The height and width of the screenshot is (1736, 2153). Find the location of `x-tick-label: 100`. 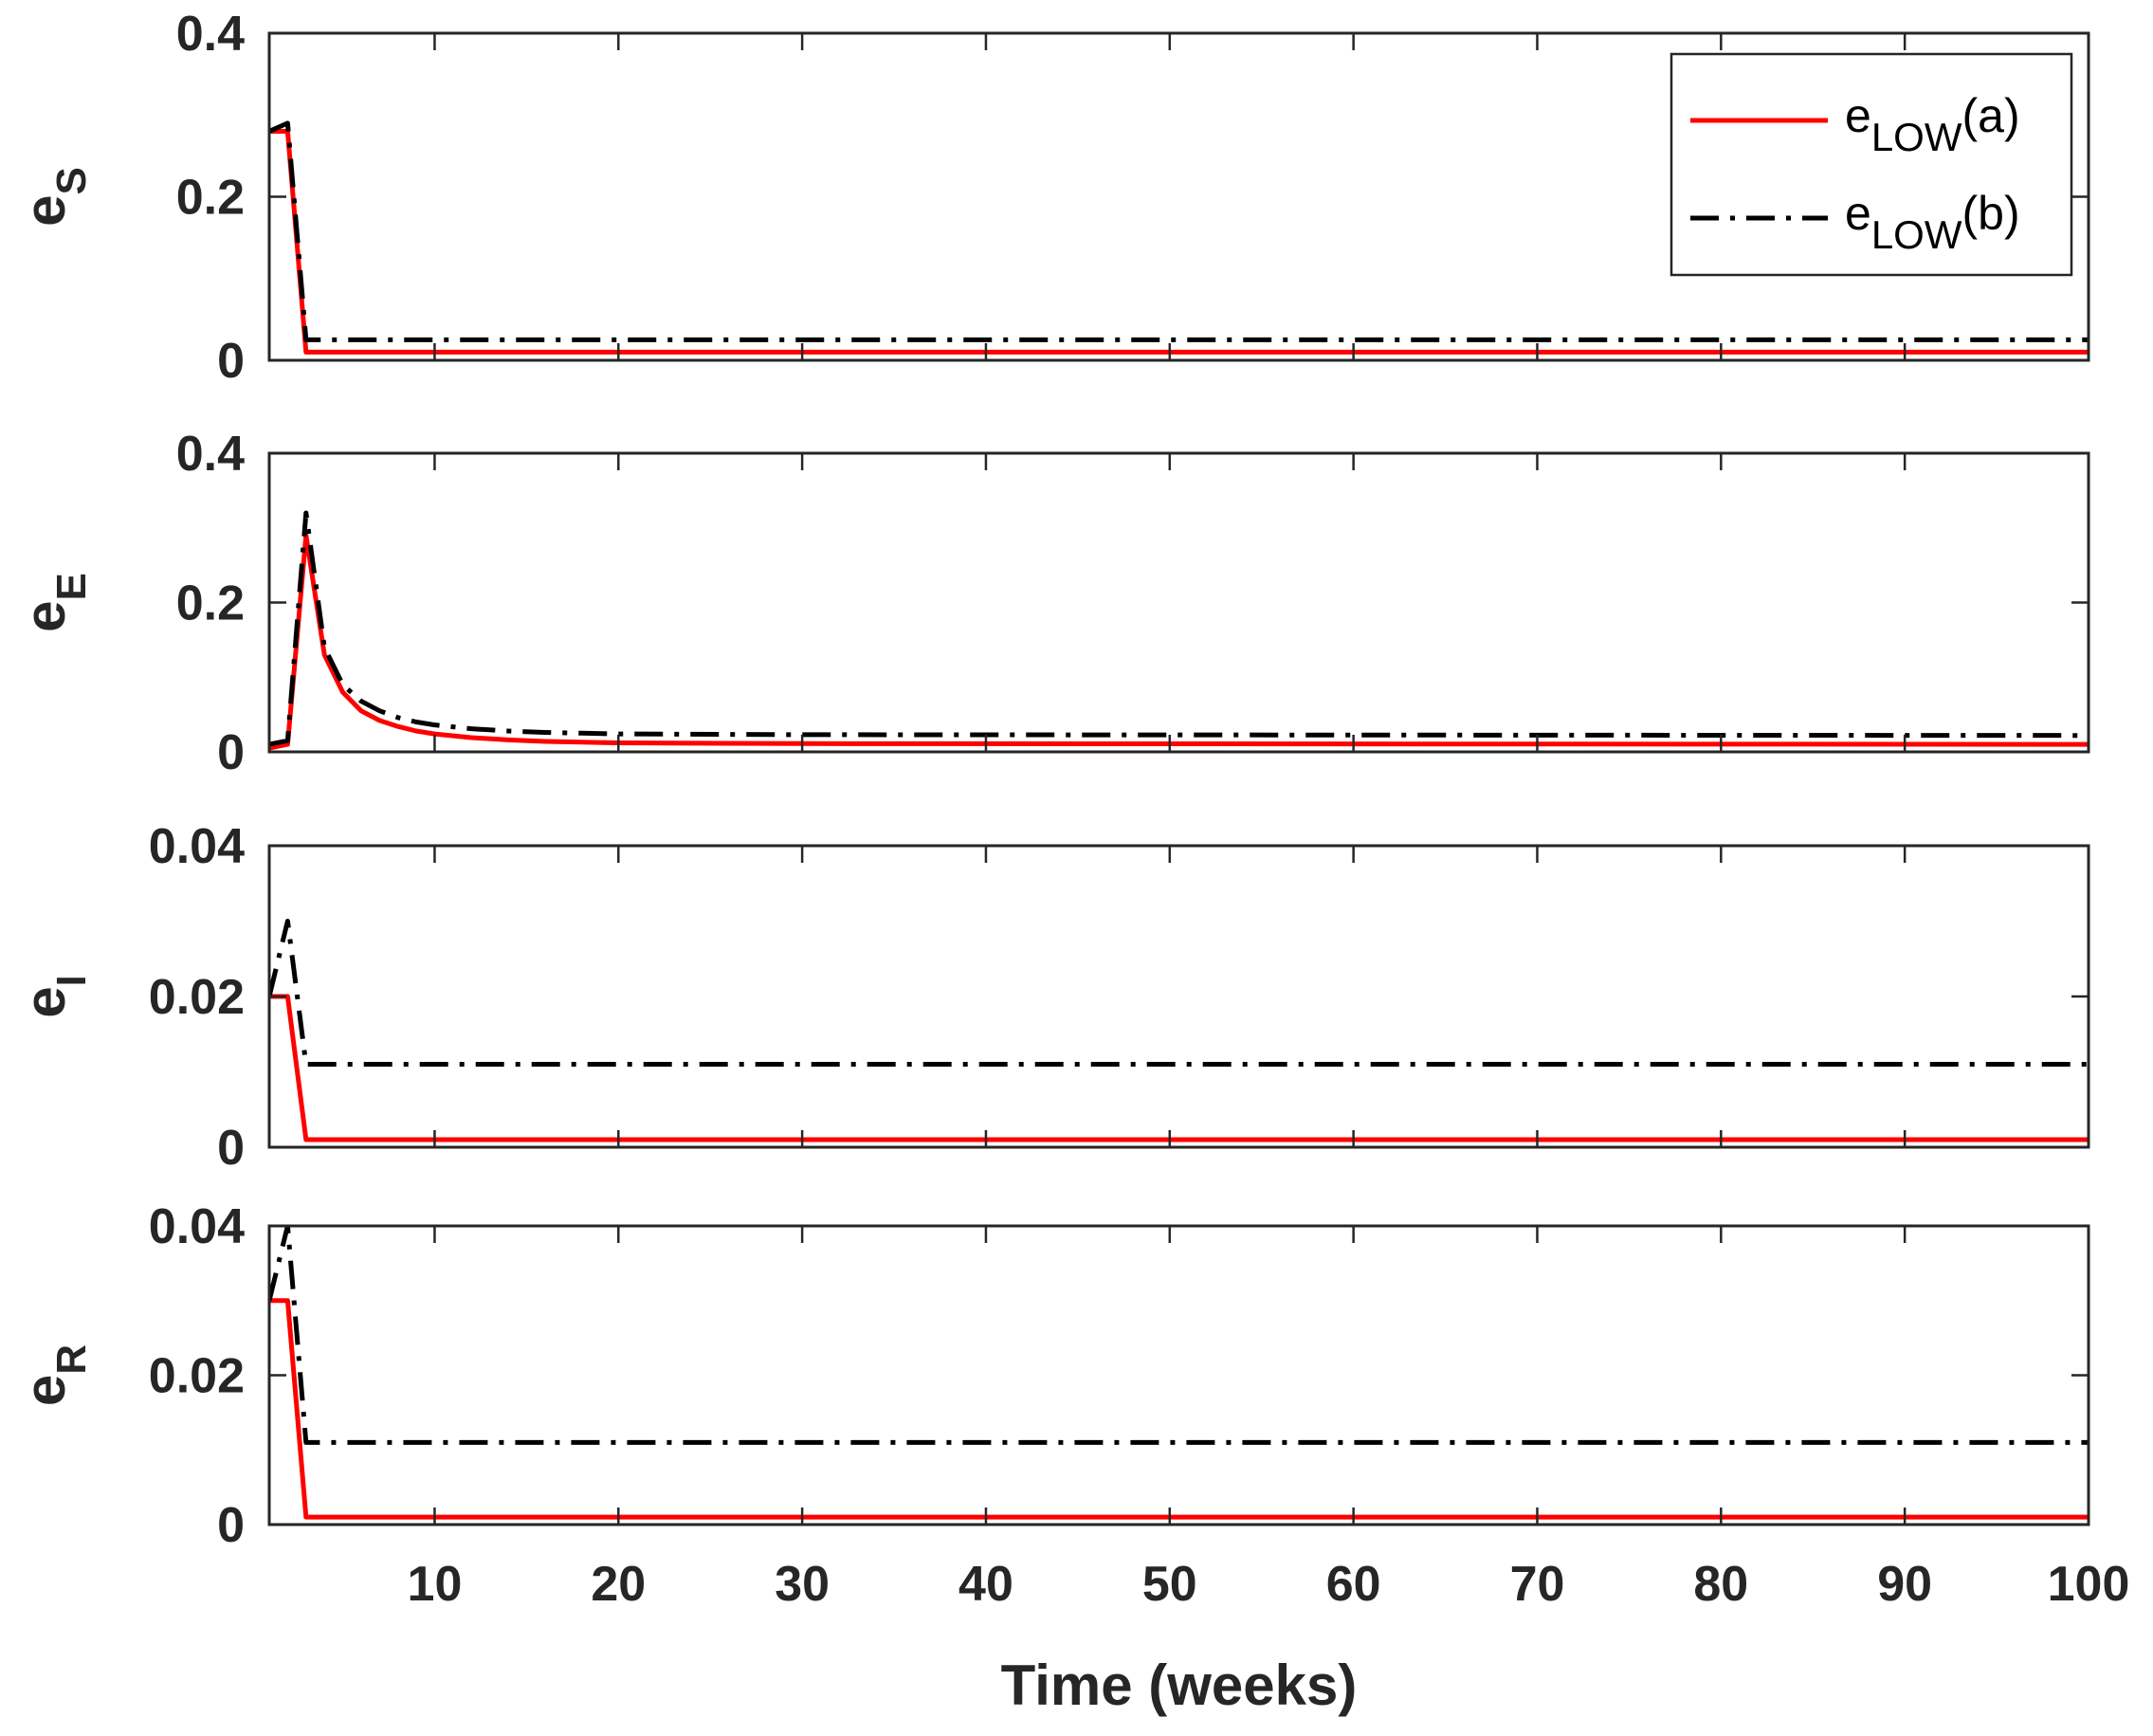

x-tick-label: 100 is located at coordinates (2089, 1584).